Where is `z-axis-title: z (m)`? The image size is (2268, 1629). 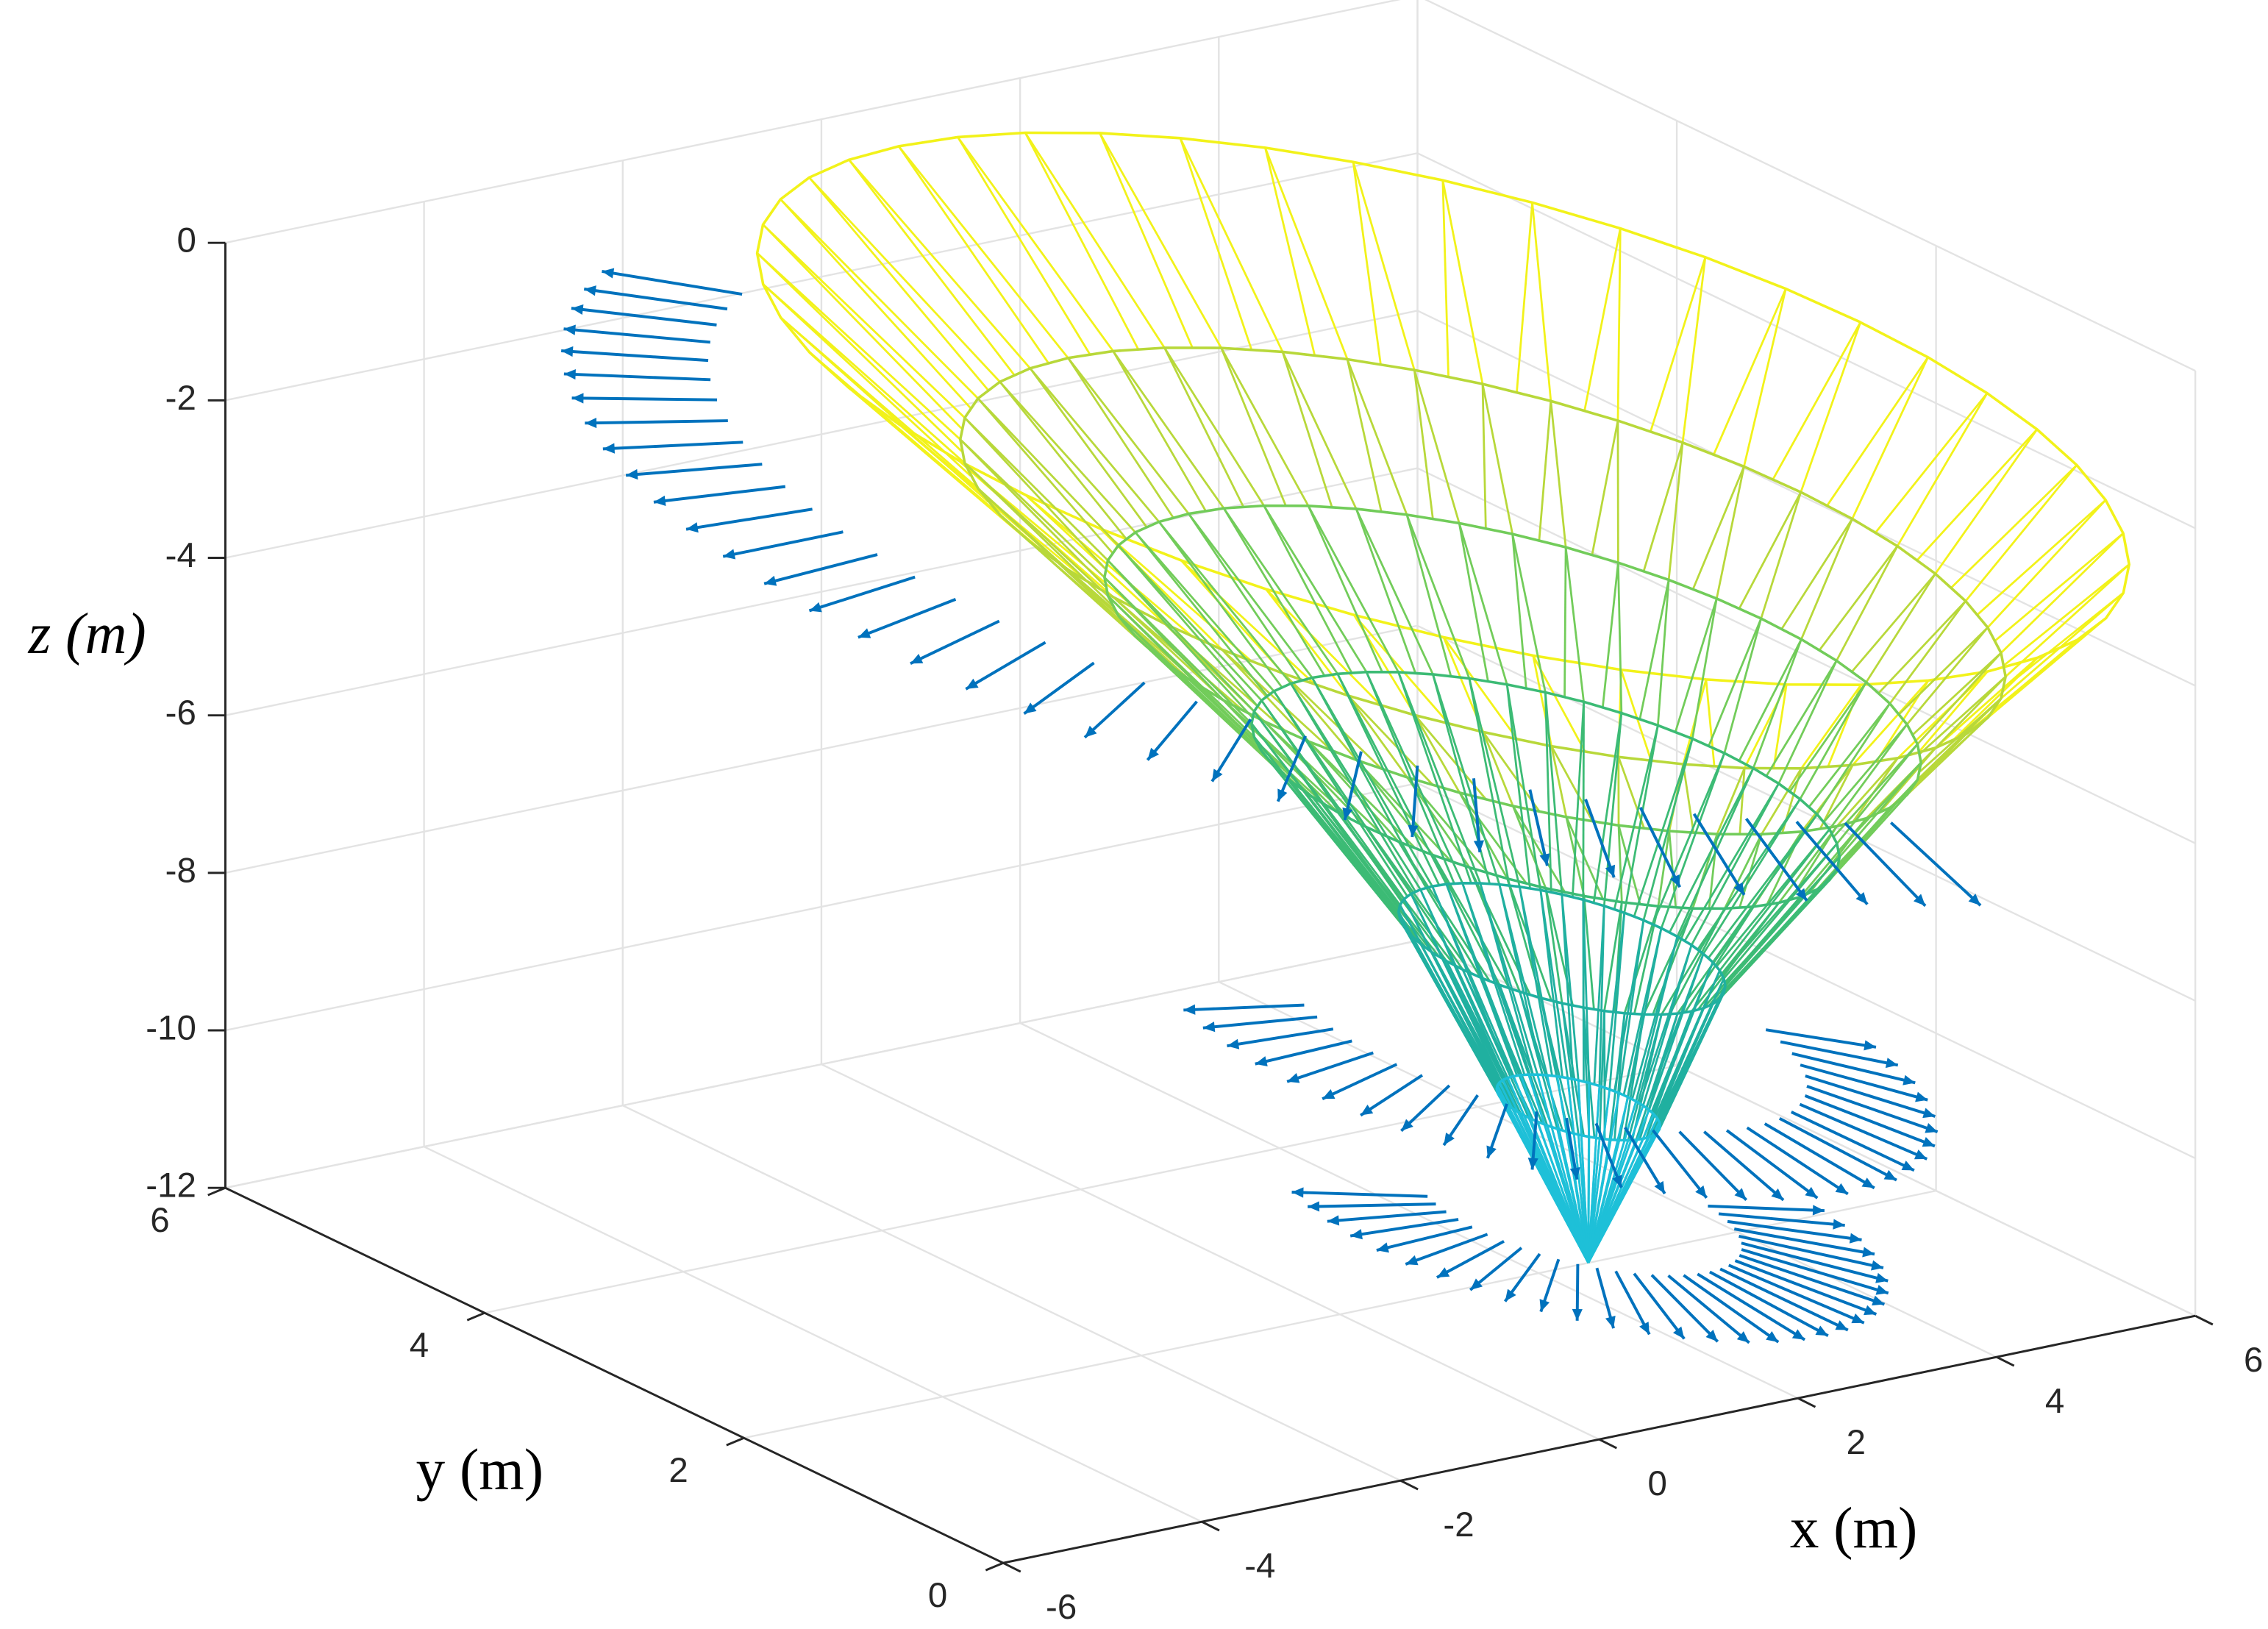
z-axis-title: z (m) is located at coordinates (86, 634).